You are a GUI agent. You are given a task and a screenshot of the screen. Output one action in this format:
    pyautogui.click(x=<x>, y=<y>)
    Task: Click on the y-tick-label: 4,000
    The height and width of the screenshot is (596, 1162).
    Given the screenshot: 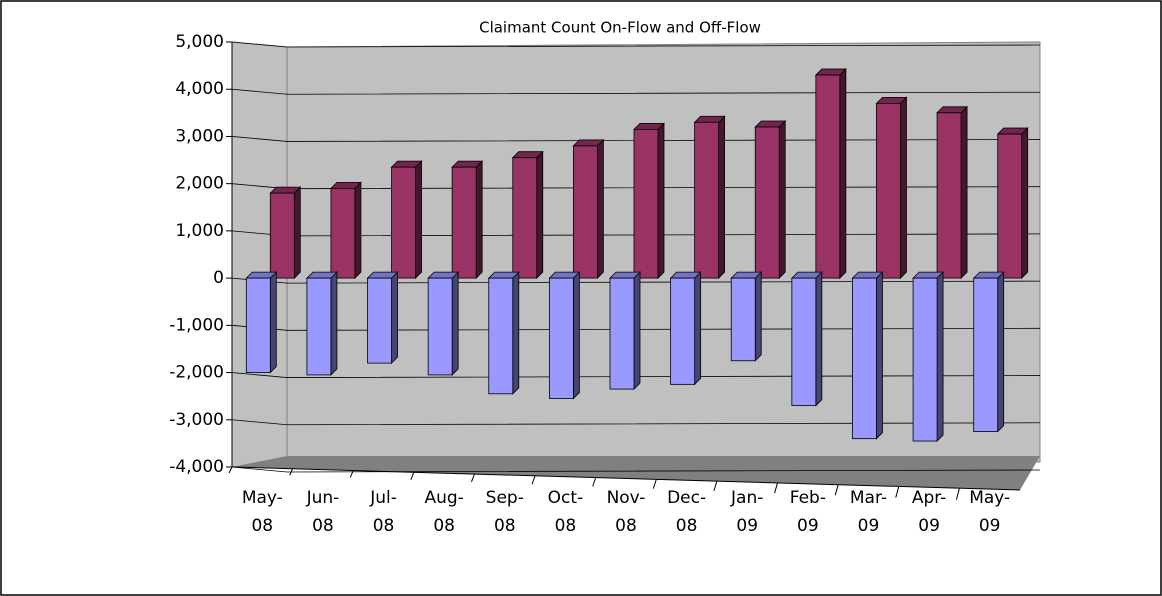 What is the action you would take?
    pyautogui.click(x=199, y=89)
    